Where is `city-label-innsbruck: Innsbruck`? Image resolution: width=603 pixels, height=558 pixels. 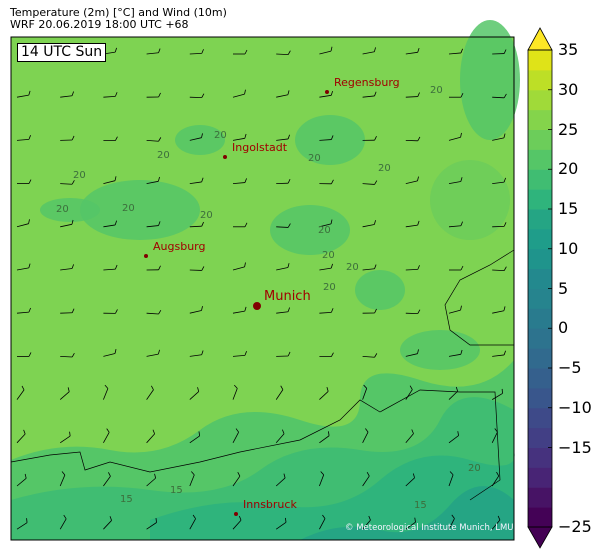 city-label-innsbruck: Innsbruck is located at coordinates (270, 504).